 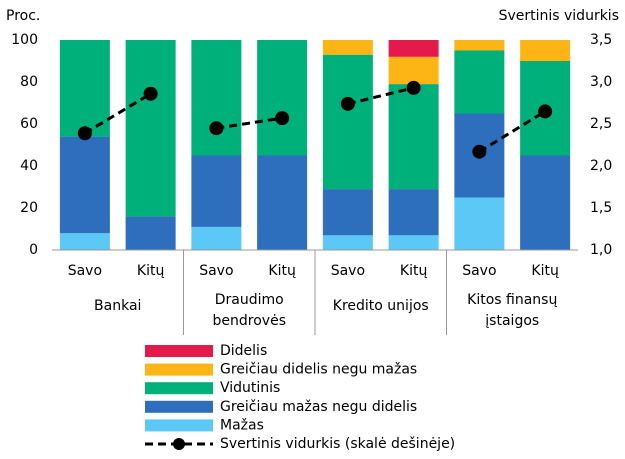 What do you see at coordinates (242, 425) in the screenshot?
I see `legend-label: Mažas` at bounding box center [242, 425].